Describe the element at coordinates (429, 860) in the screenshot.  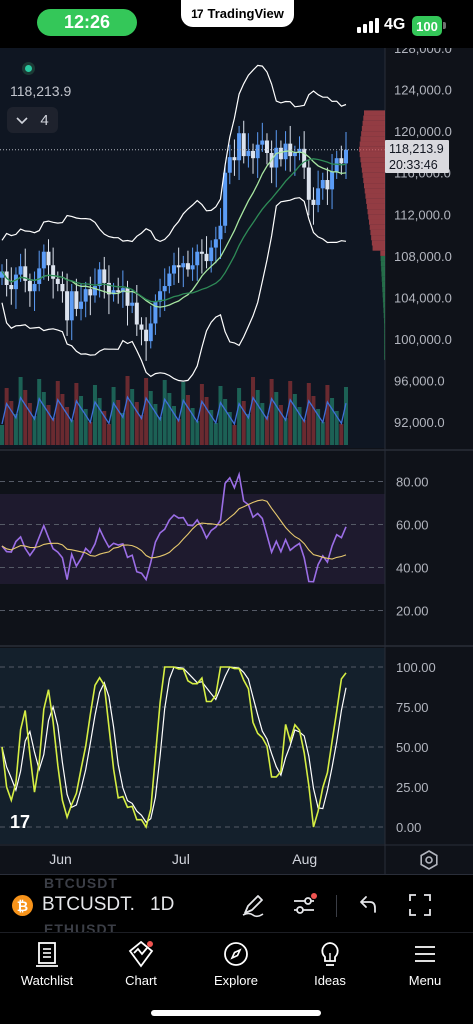
I see `chart-settings-button` at that location.